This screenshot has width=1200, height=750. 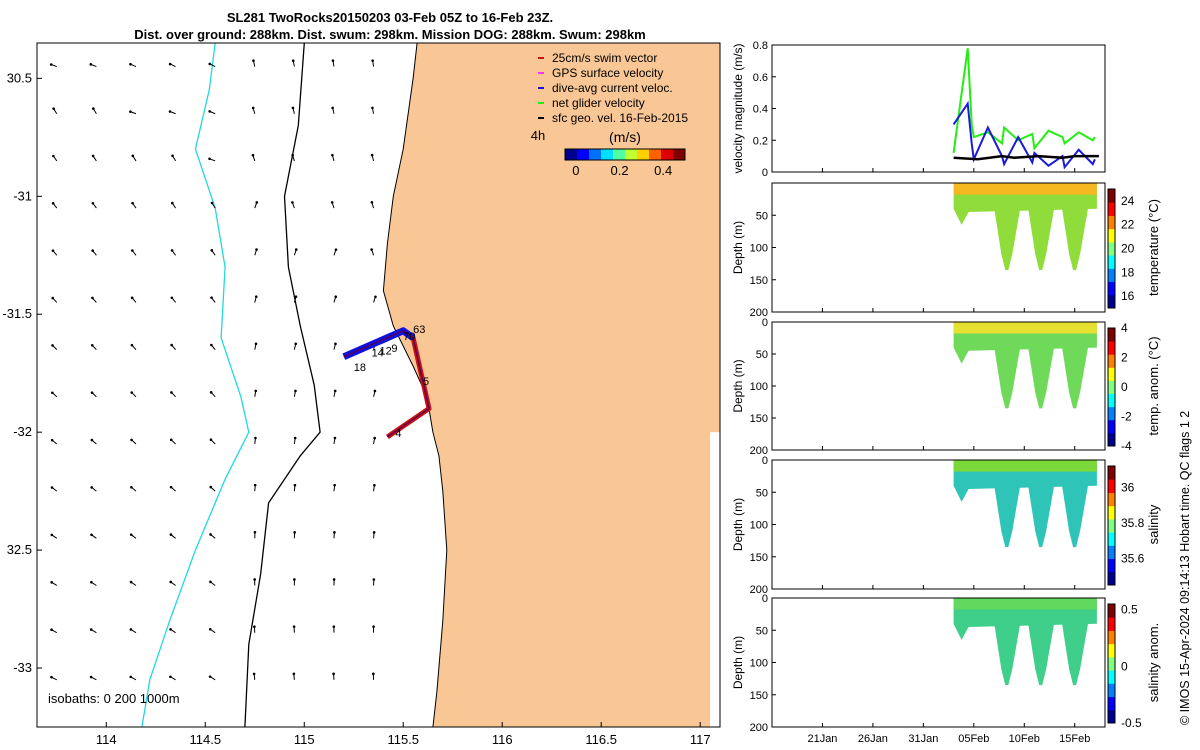 What do you see at coordinates (1024, 101) in the screenshot?
I see `velocity-series-line` at bounding box center [1024, 101].